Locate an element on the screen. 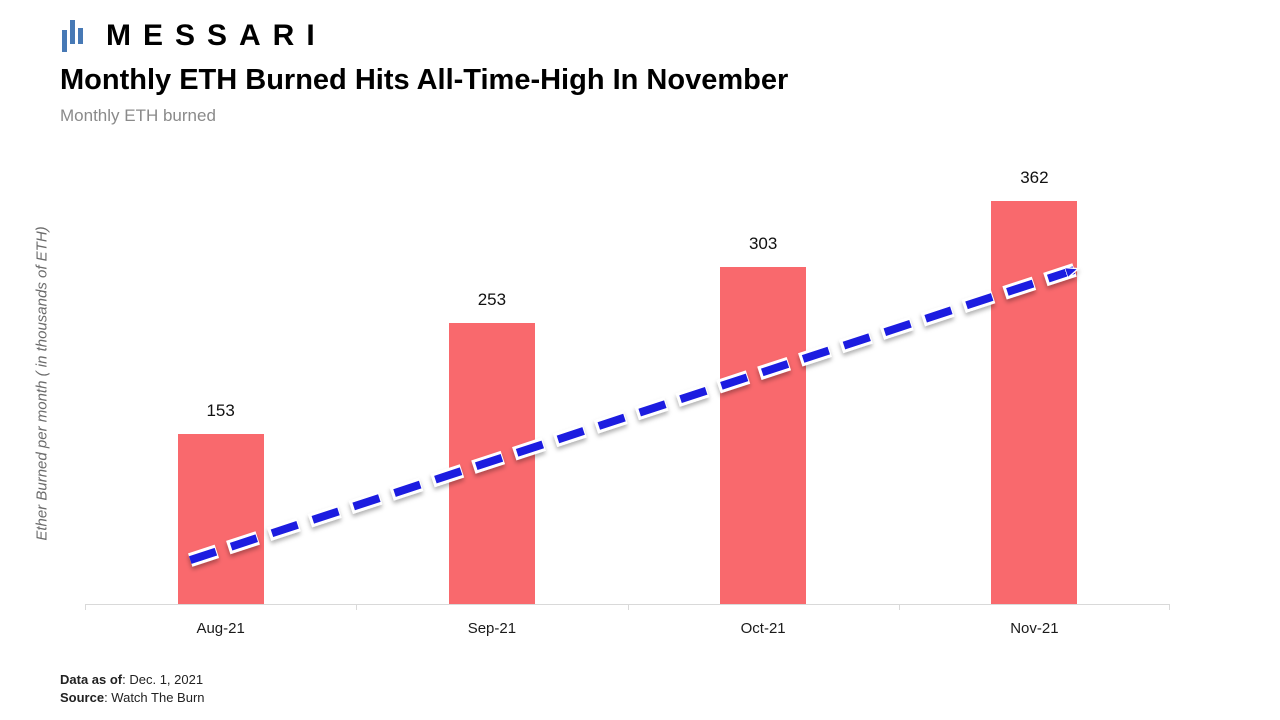 The width and height of the screenshot is (1280, 720). bar-value-label: 253 is located at coordinates (492, 299).